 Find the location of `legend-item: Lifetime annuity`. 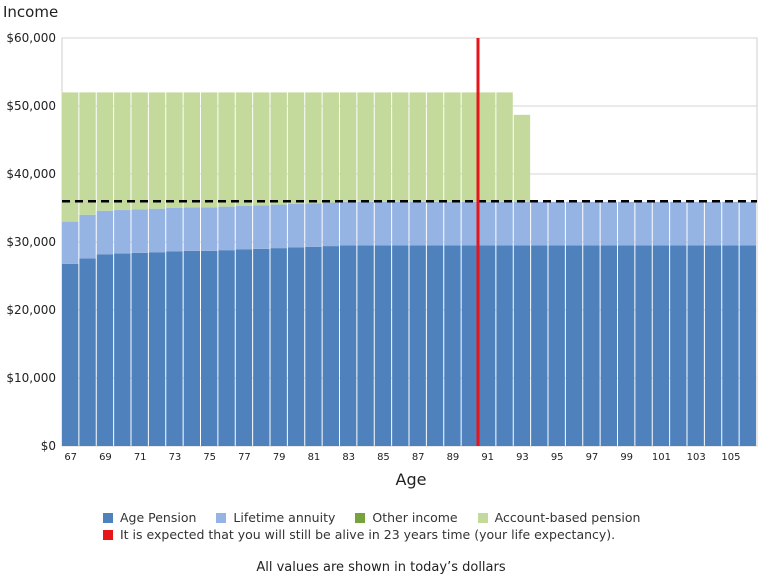

legend-item: Lifetime annuity is located at coordinates (275, 517).